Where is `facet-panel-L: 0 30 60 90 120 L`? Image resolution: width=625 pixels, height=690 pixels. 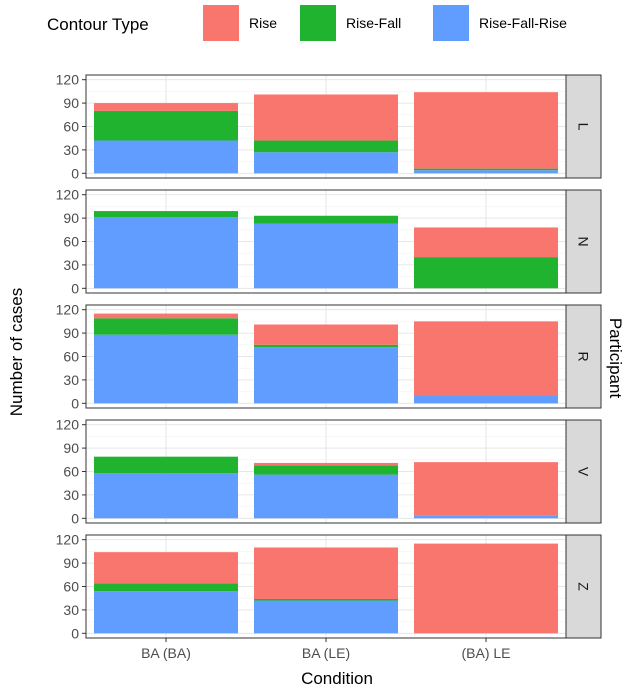 facet-panel-L: 0 30 60 90 120 L is located at coordinates (329, 126).